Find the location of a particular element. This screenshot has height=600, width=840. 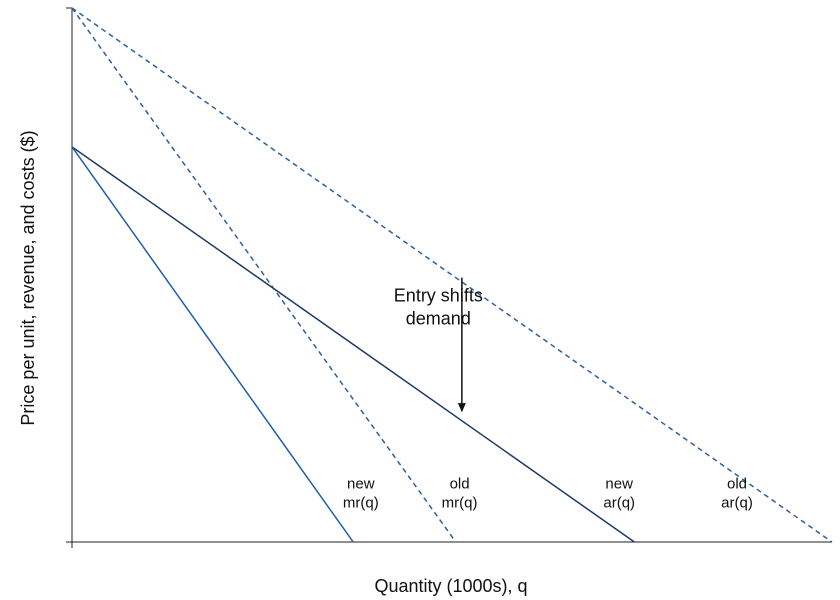

curve-label-new-ar-line-1: new is located at coordinates (619, 484).